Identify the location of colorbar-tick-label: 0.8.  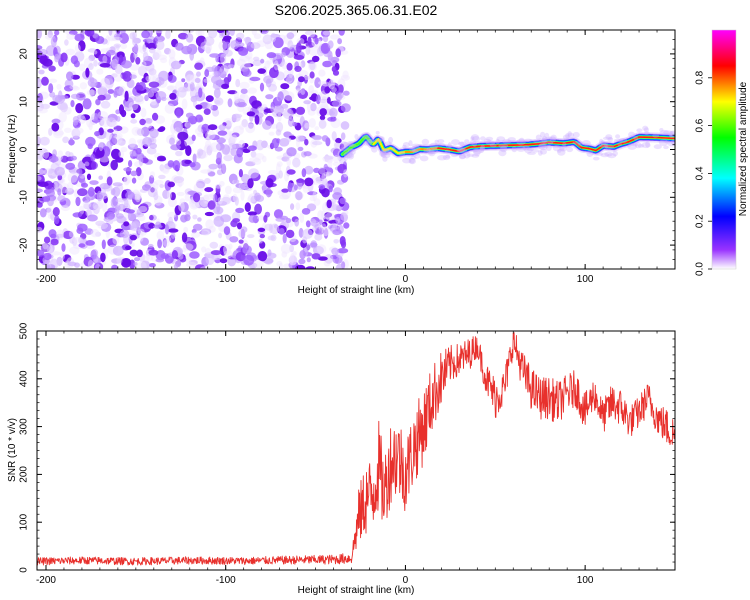
(700, 77).